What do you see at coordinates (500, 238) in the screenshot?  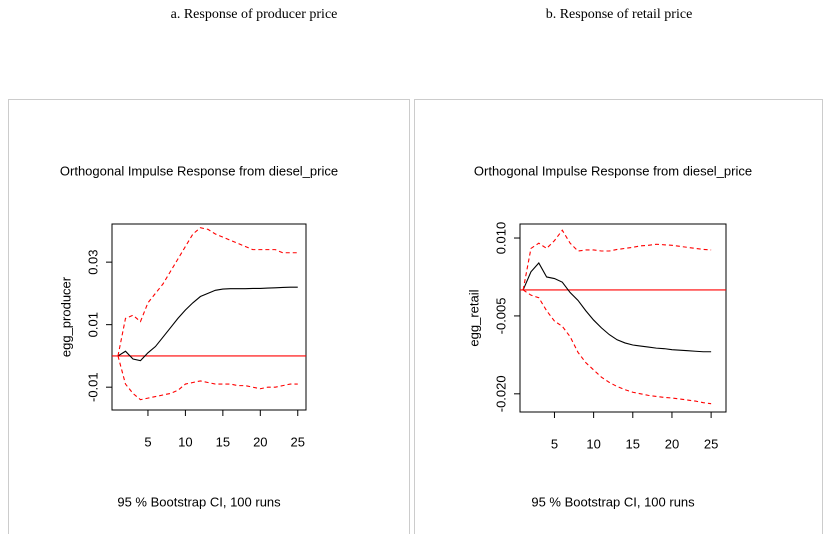 I see `y-tick-label: 0.010` at bounding box center [500, 238].